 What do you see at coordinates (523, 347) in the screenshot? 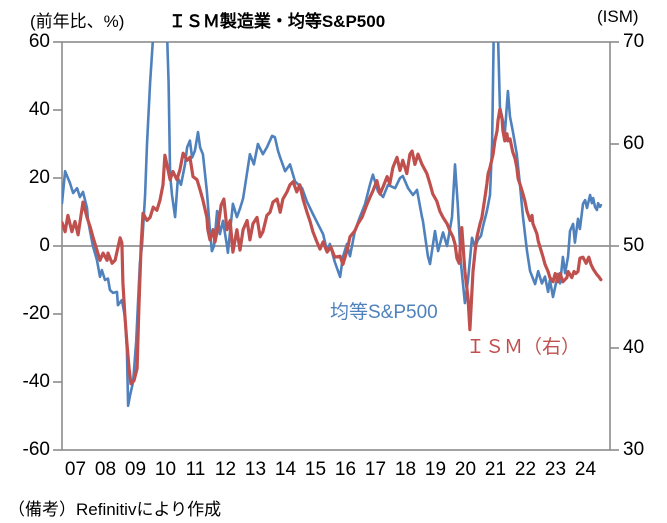
I see `legend-ism-label: ＩＳＭ（右）` at bounding box center [523, 347].